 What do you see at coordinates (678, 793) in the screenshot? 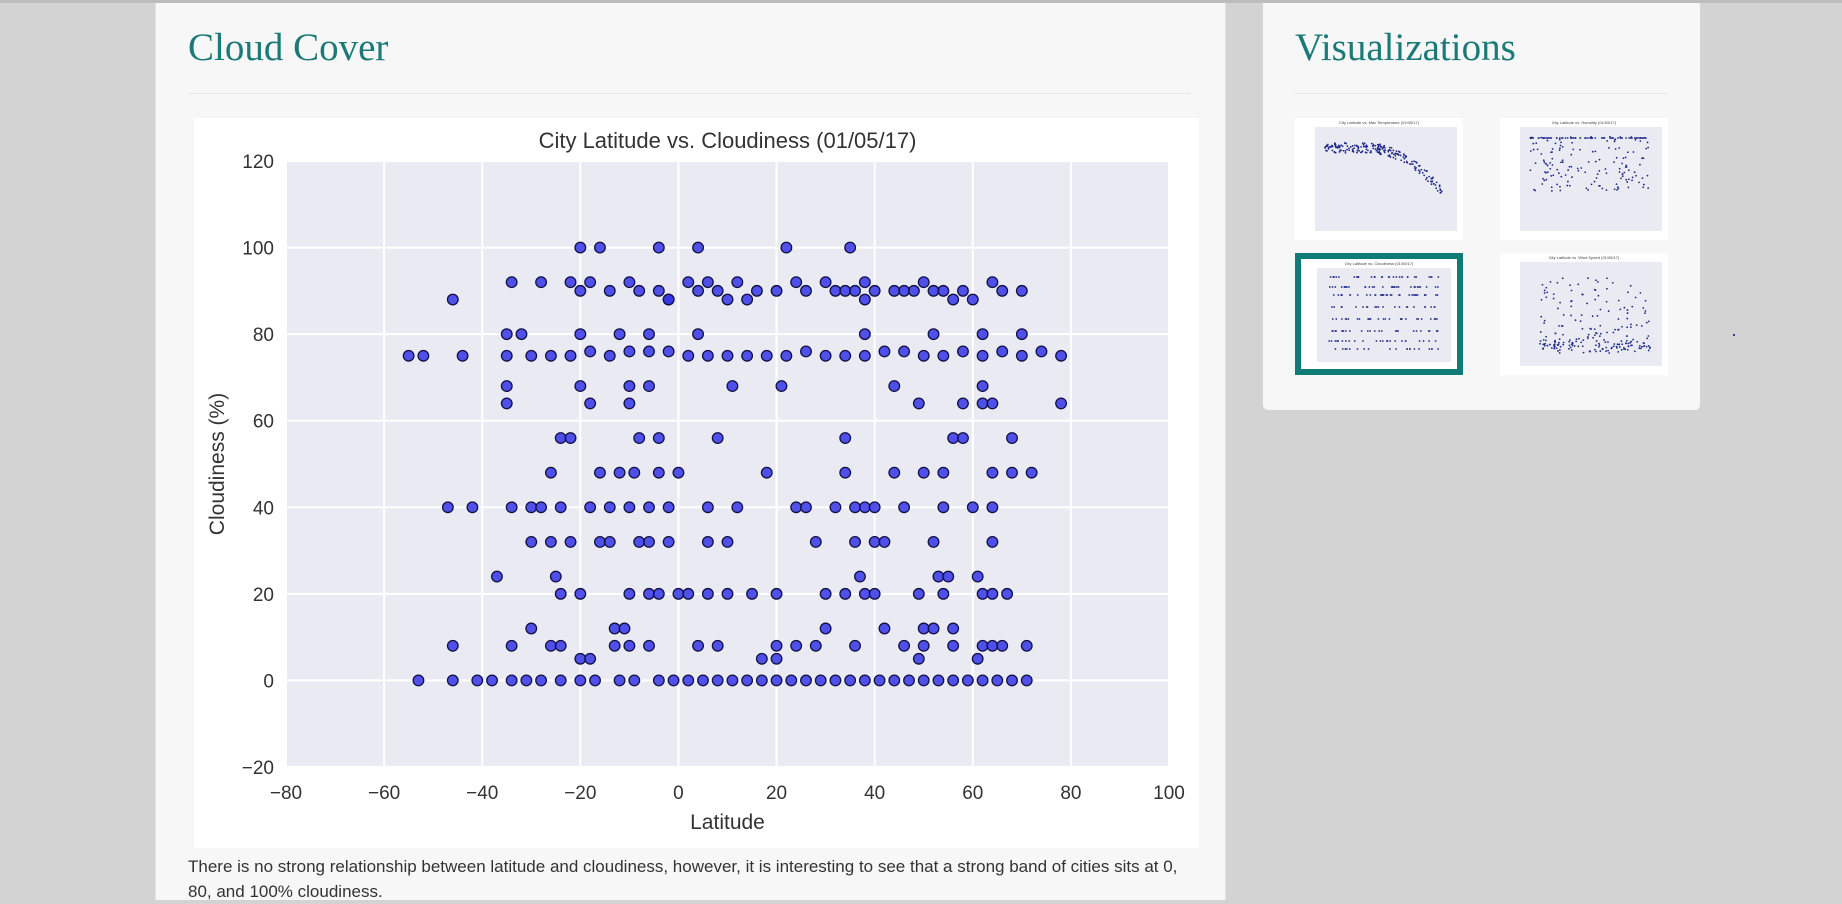
I see `x-tick-label: 0` at bounding box center [678, 793].